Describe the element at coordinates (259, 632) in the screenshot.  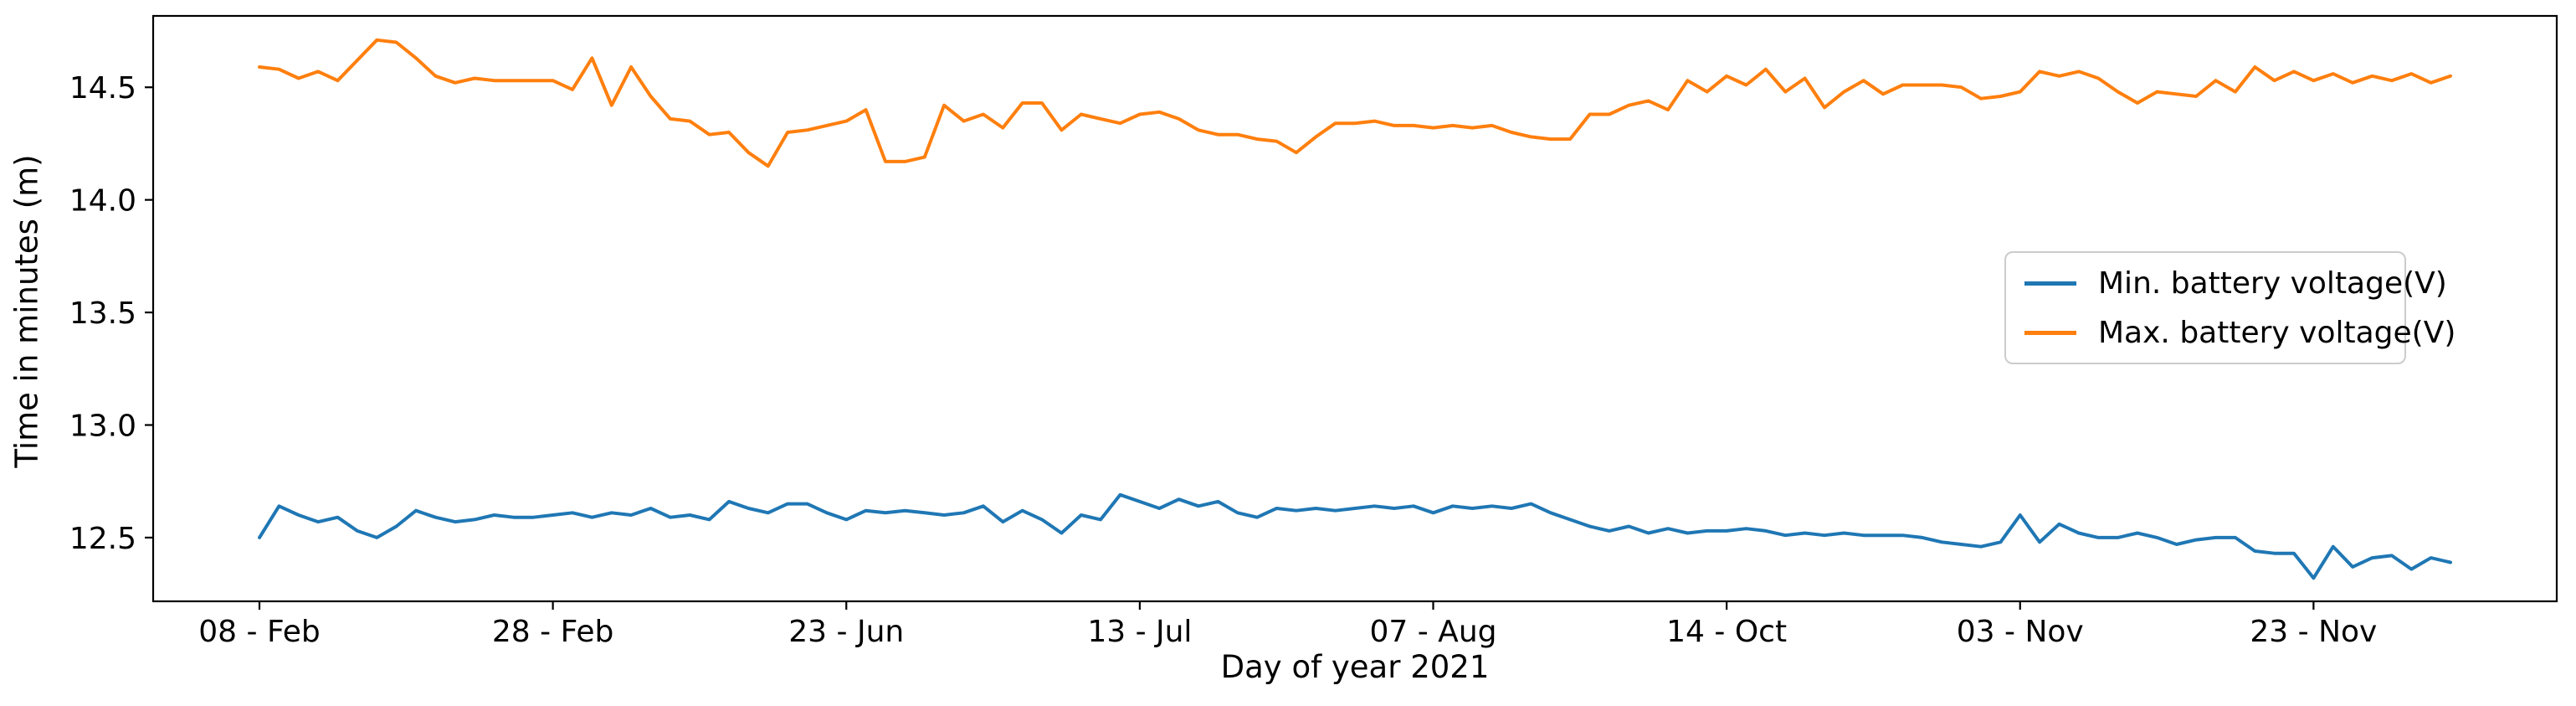
I see `x-tick-label: 08 - Feb` at that location.